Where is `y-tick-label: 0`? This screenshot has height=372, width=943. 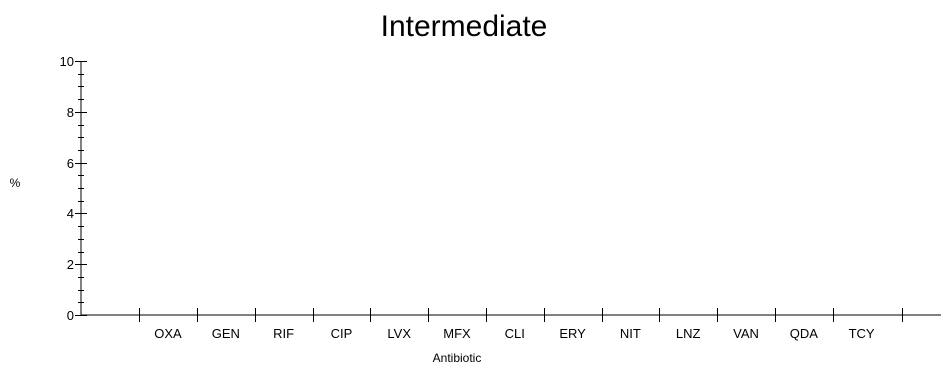 y-tick-label: 0 is located at coordinates (70, 315).